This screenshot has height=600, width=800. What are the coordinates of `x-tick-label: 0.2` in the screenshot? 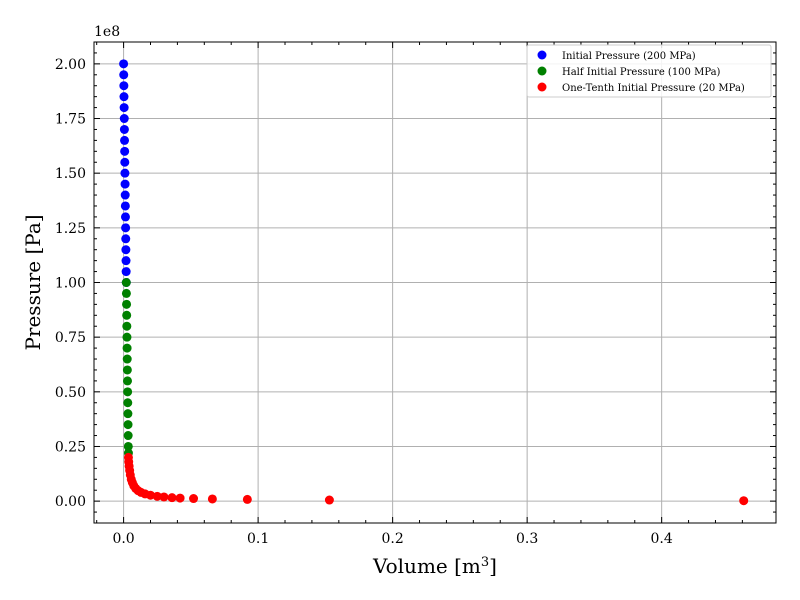 It's located at (392, 539).